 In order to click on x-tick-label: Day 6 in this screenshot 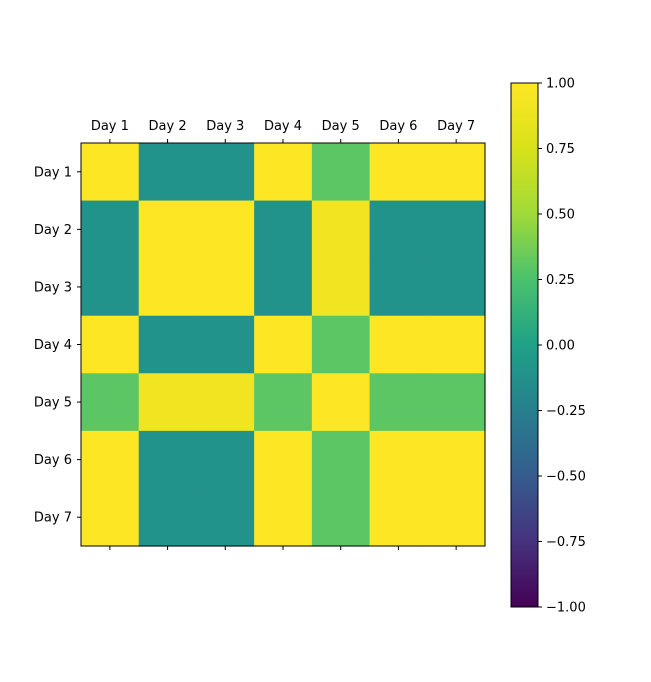, I will do `click(398, 126)`.